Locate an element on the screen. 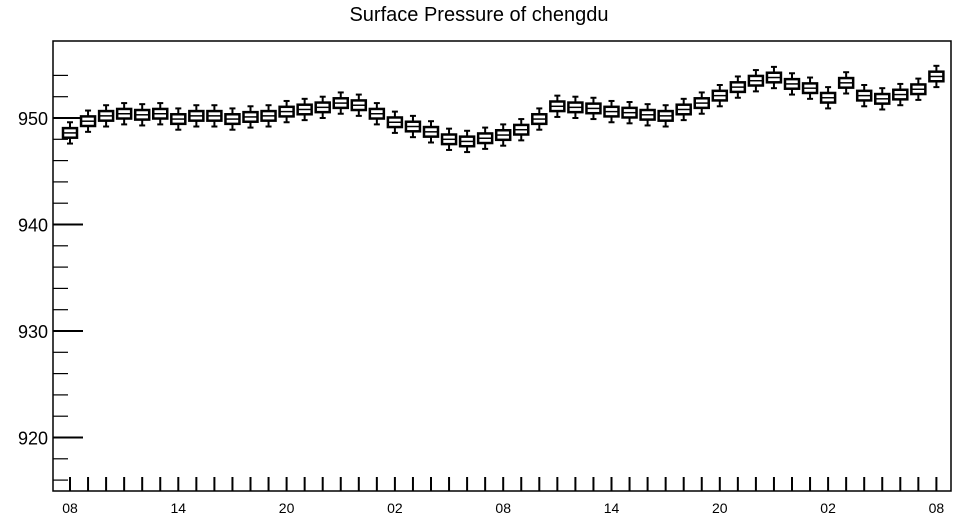 The width and height of the screenshot is (958, 520). chart-title: Surface Pressure of chengdu is located at coordinates (479, 15).